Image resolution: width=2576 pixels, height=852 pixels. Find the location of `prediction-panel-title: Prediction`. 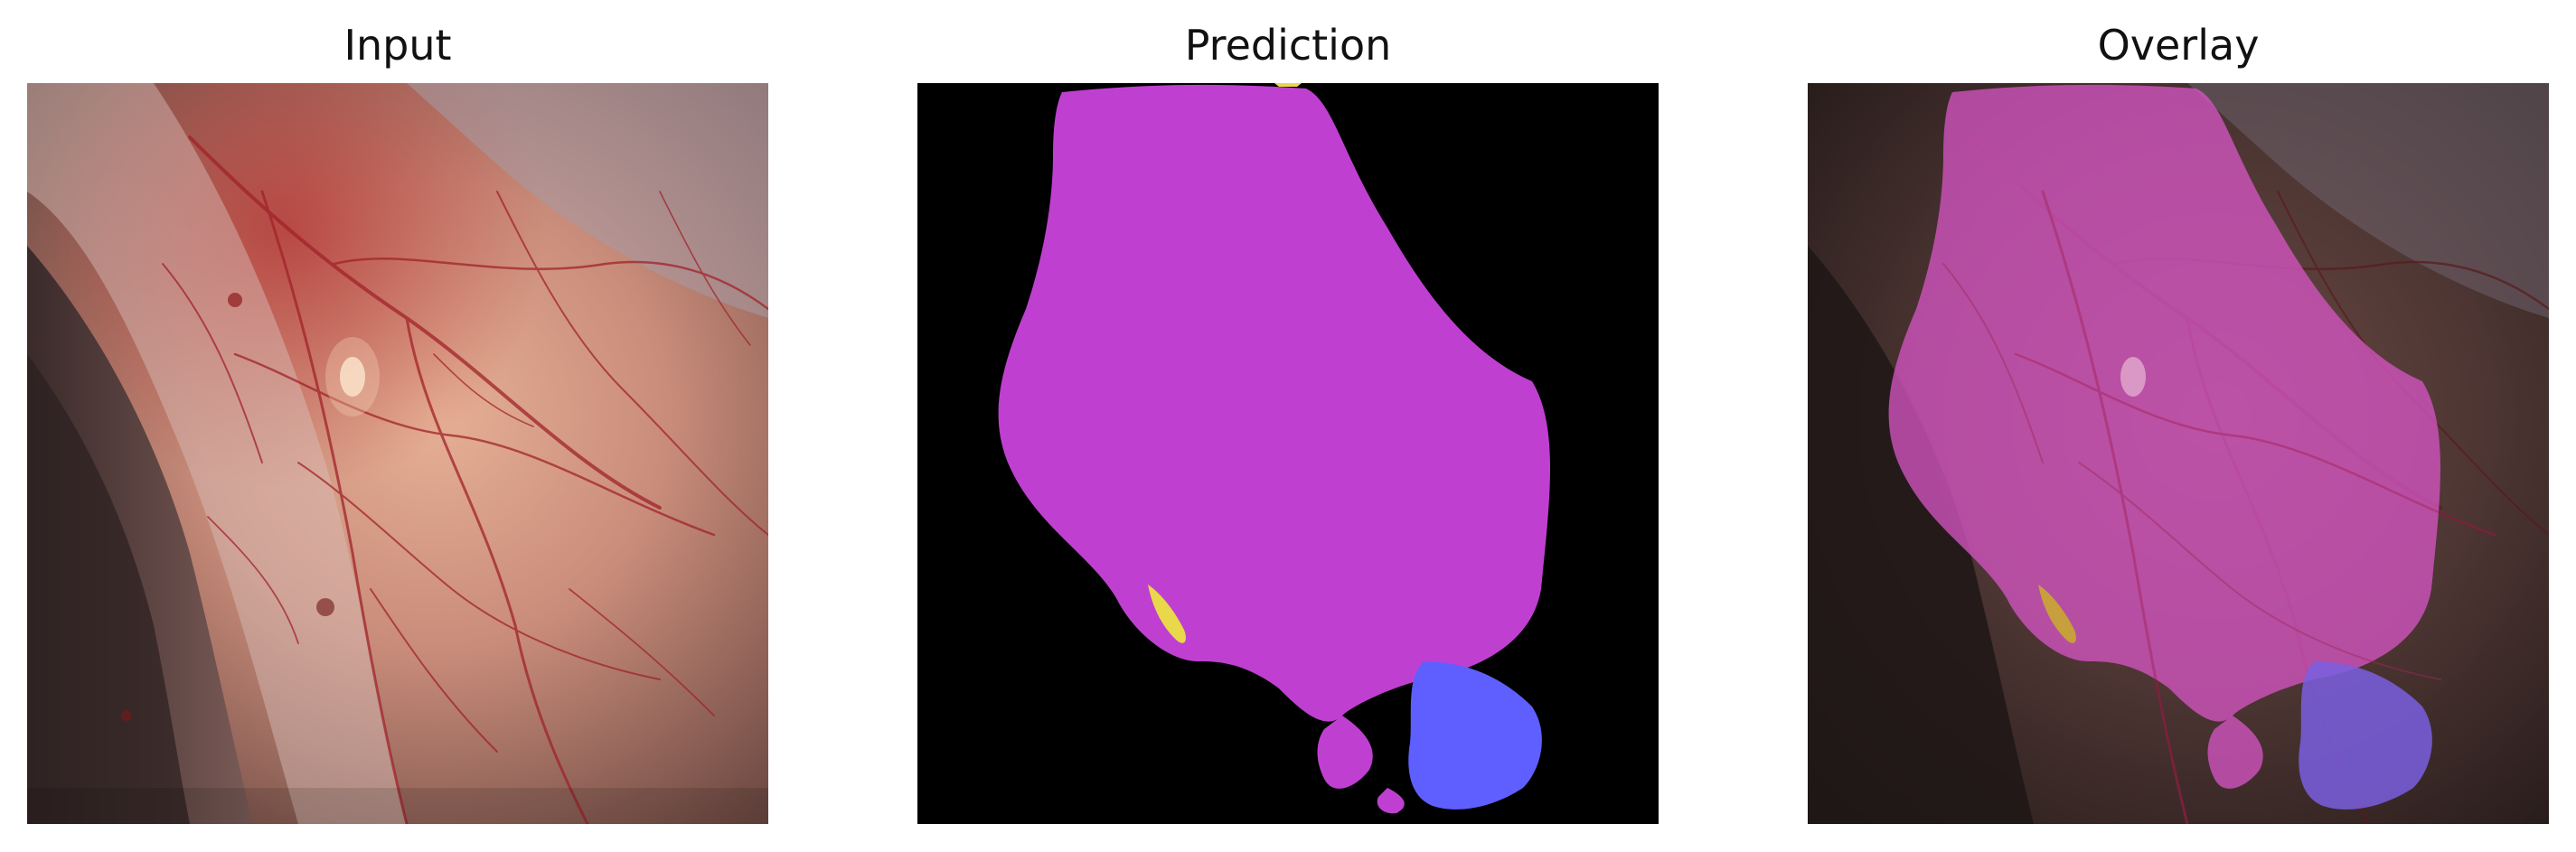

prediction-panel-title: Prediction is located at coordinates (1288, 45).